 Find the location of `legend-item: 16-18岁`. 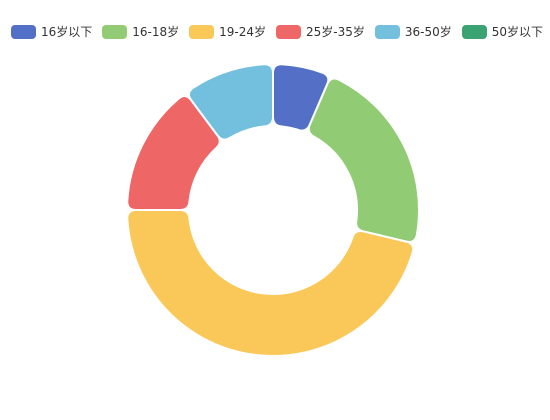

legend-item: 16-18岁 is located at coordinates (140, 32).